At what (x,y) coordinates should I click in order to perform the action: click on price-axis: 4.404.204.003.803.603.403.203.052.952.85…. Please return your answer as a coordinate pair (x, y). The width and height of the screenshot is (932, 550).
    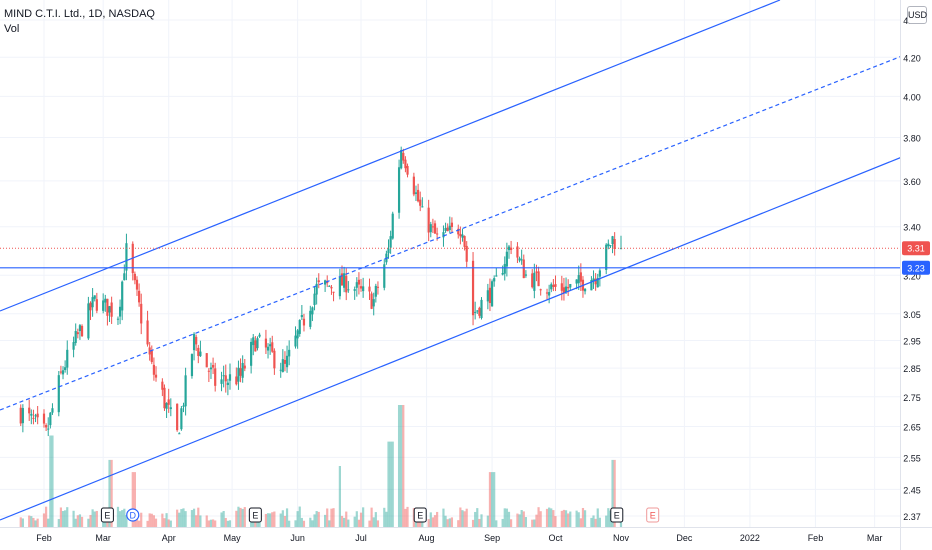
    Looking at the image, I should click on (915, 275).